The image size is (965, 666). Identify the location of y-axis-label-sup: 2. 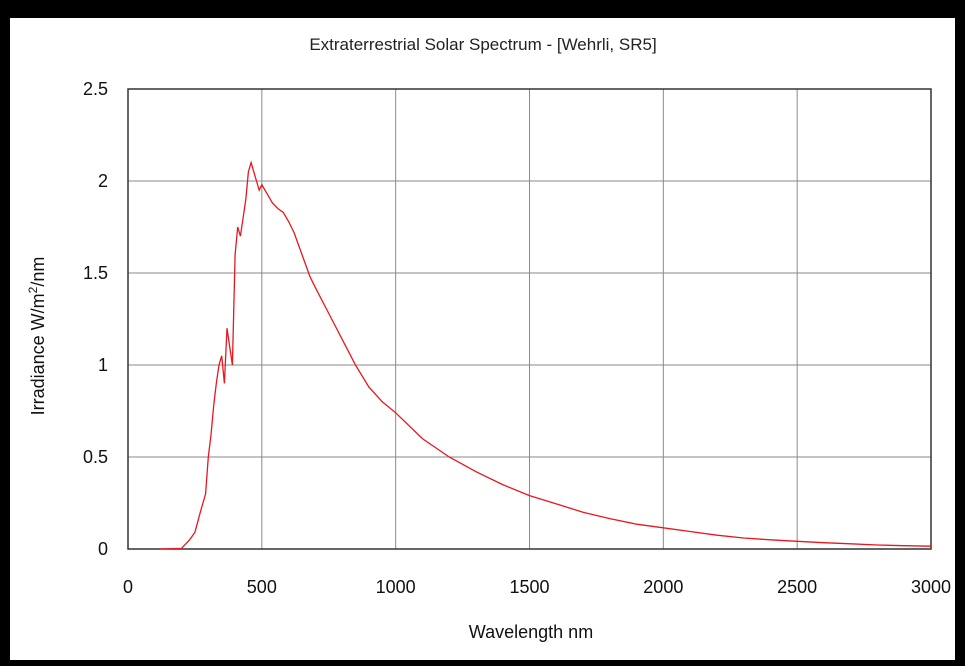
(33, 289).